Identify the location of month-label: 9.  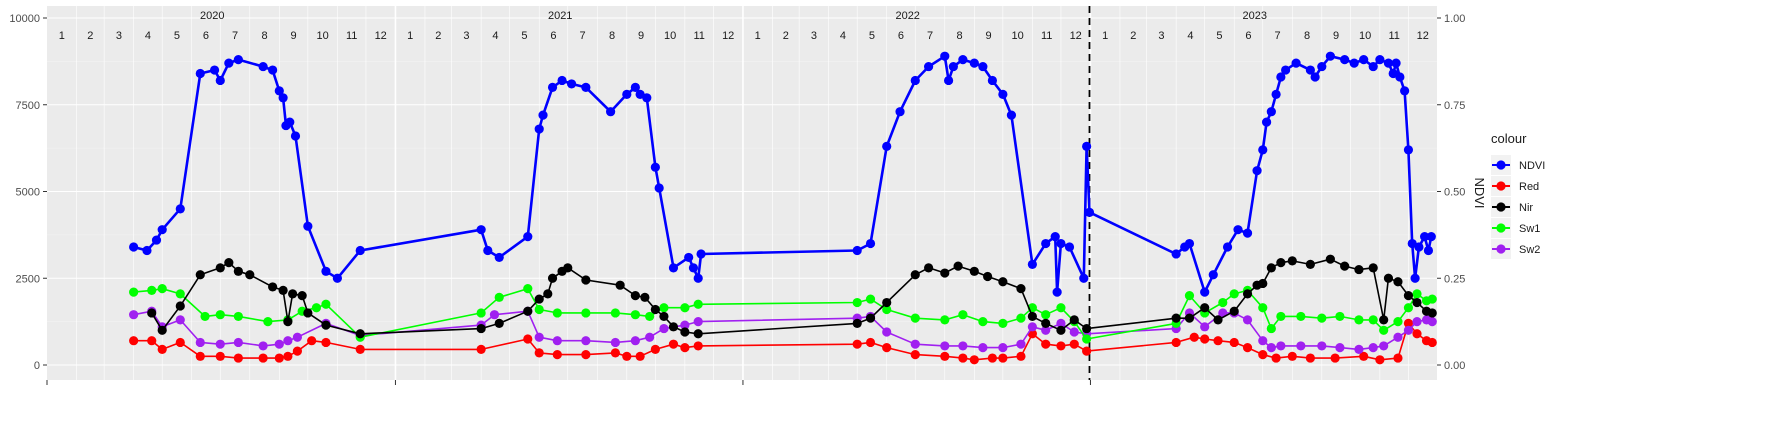
(989, 36).